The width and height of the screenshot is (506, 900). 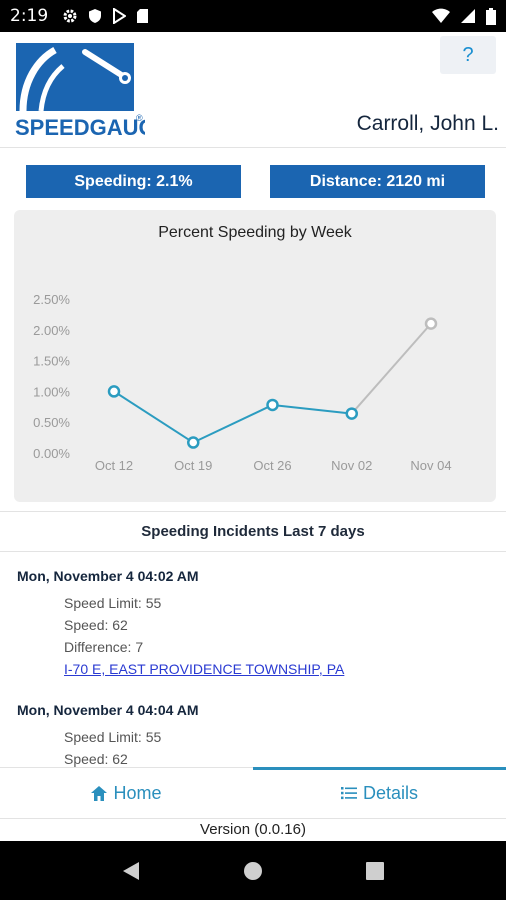 What do you see at coordinates (193, 465) in the screenshot?
I see `x-tick-label: Oct 19` at bounding box center [193, 465].